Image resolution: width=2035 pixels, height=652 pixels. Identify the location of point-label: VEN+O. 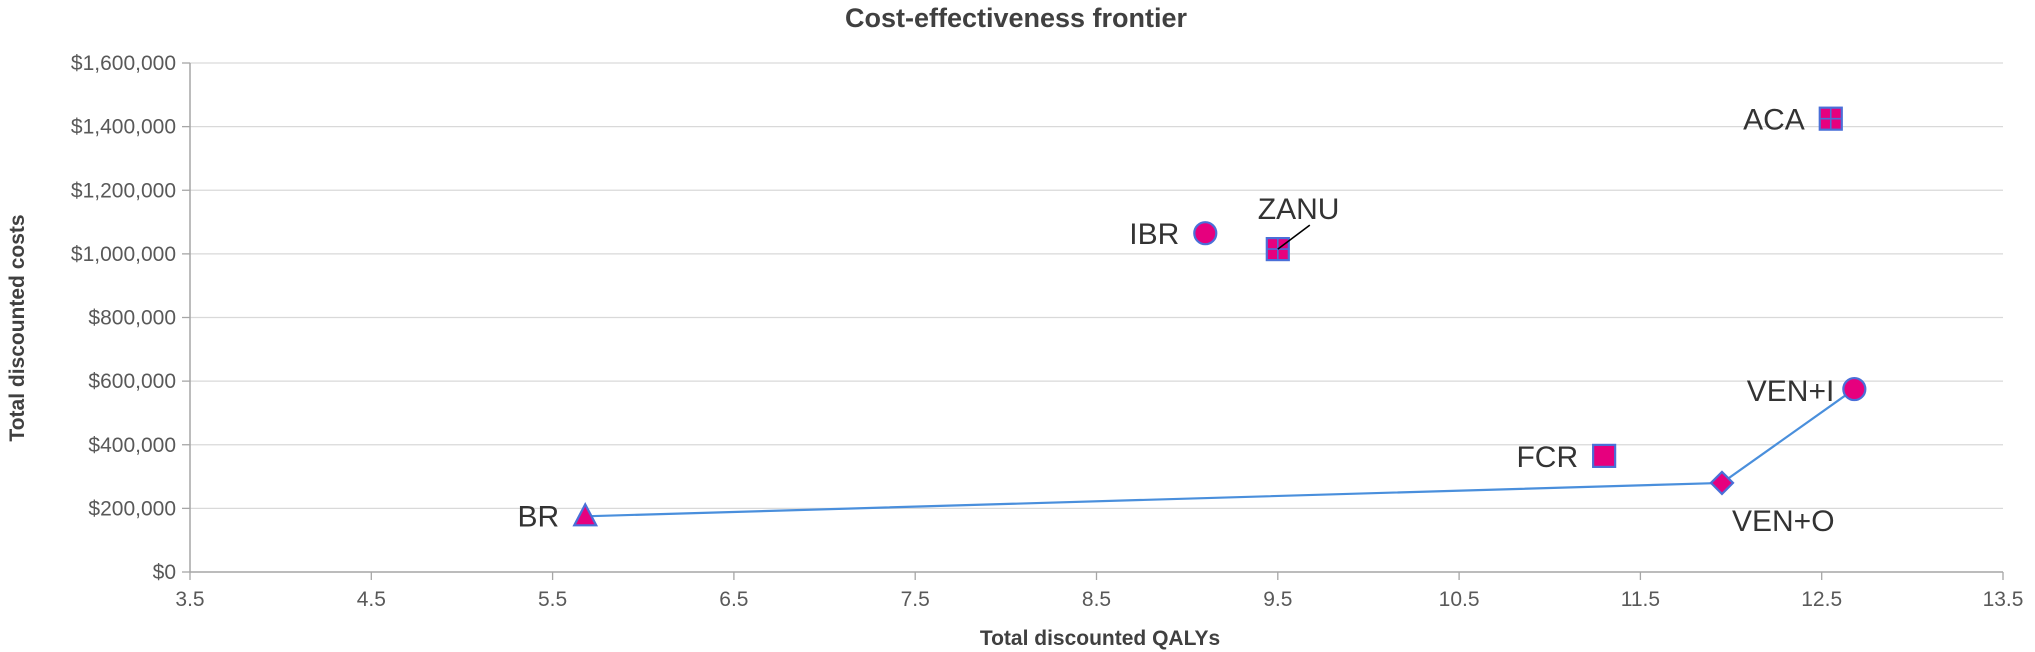
(1783, 521).